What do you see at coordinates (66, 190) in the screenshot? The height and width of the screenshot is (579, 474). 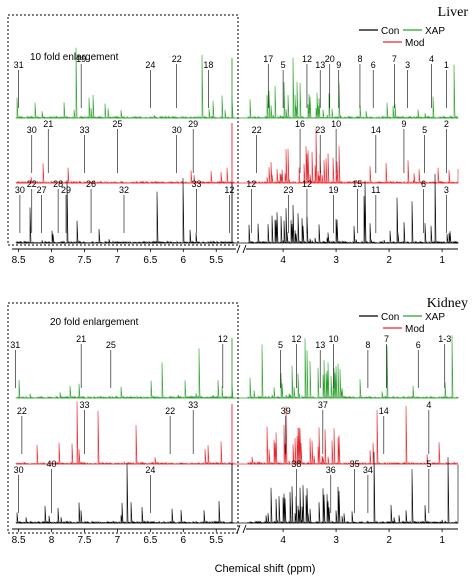 I see `peak-label: 29` at bounding box center [66, 190].